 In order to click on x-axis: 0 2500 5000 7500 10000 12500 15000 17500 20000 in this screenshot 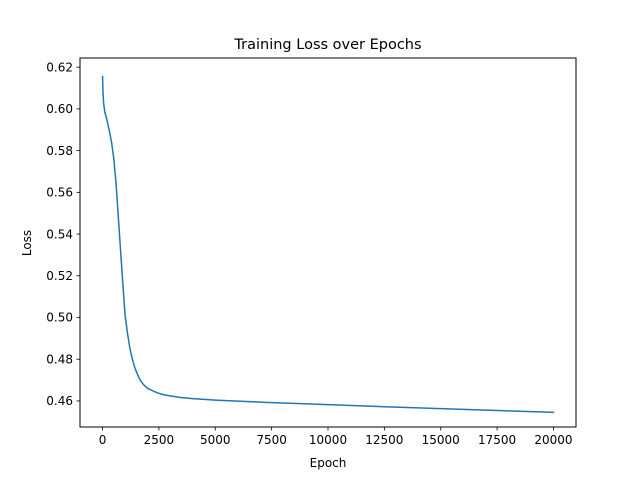, I will do `click(336, 437)`.